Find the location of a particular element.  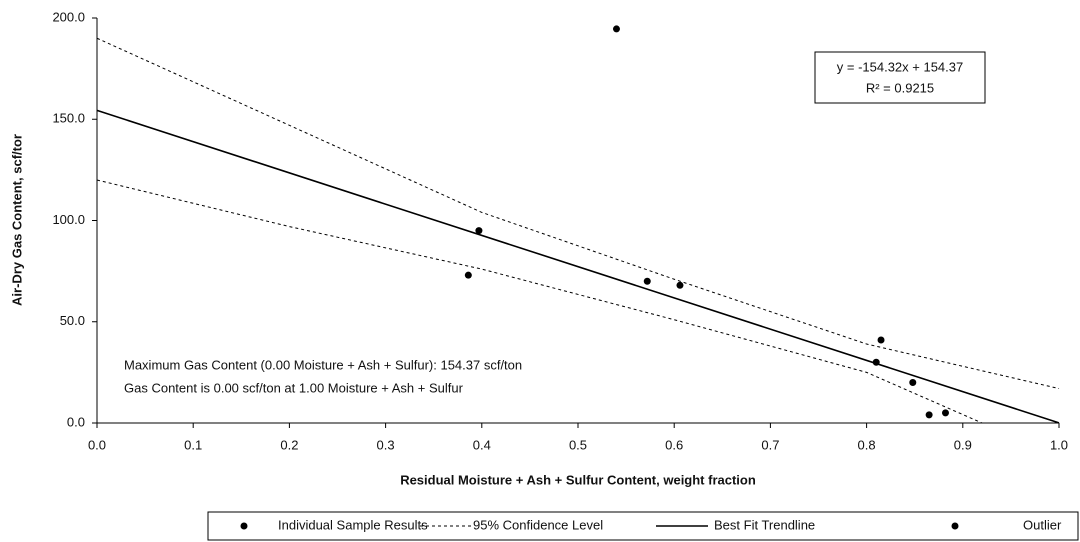

legend-label: Individual Sample Results is located at coordinates (353, 524).